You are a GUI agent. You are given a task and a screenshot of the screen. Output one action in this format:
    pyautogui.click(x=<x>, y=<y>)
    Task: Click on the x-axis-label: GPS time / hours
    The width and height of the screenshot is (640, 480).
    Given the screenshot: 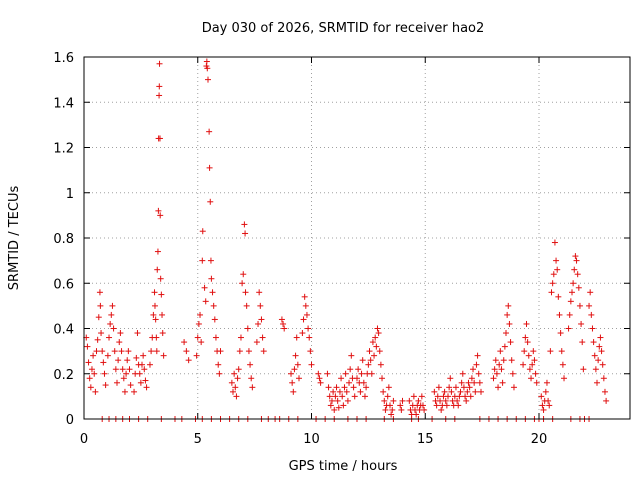 What is the action you would take?
    pyautogui.click(x=343, y=466)
    